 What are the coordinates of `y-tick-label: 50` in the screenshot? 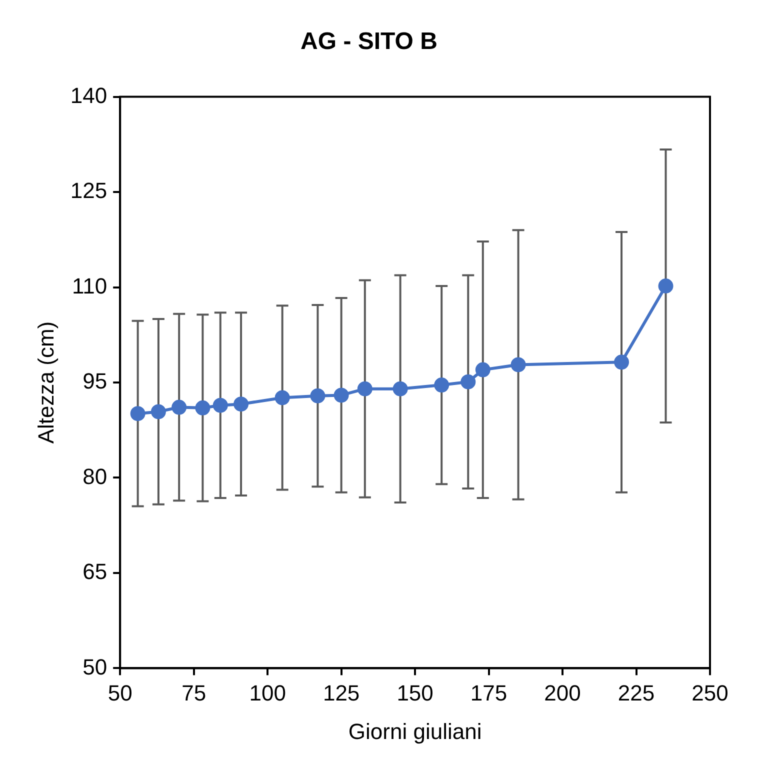 It's located at (95, 667).